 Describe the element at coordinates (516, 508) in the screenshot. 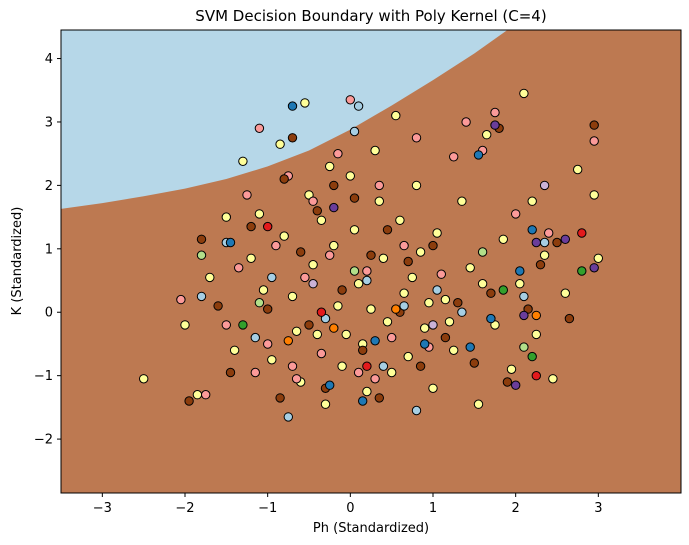

I see `x-tick-label: 2` at that location.